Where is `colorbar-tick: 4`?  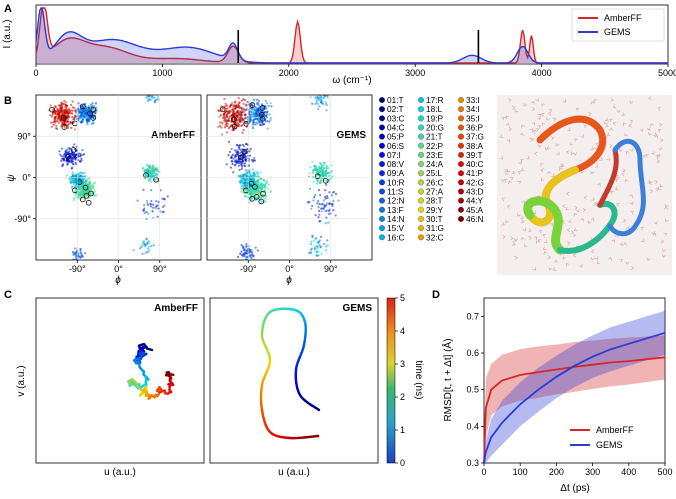
colorbar-tick: 4 is located at coordinates (402, 331).